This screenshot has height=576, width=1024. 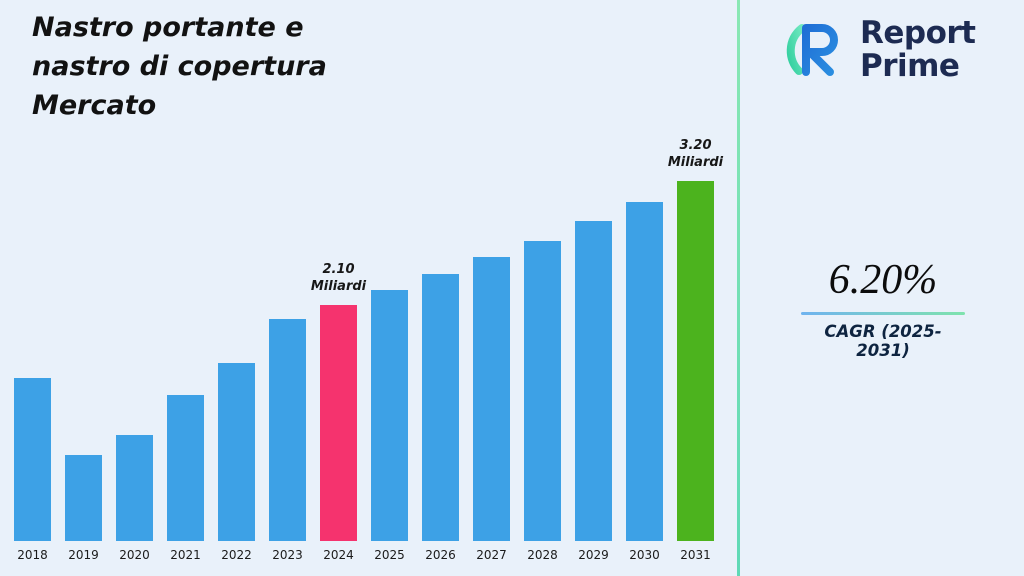 What do you see at coordinates (389, 555) in the screenshot?
I see `axis-label-2025: 2025` at bounding box center [389, 555].